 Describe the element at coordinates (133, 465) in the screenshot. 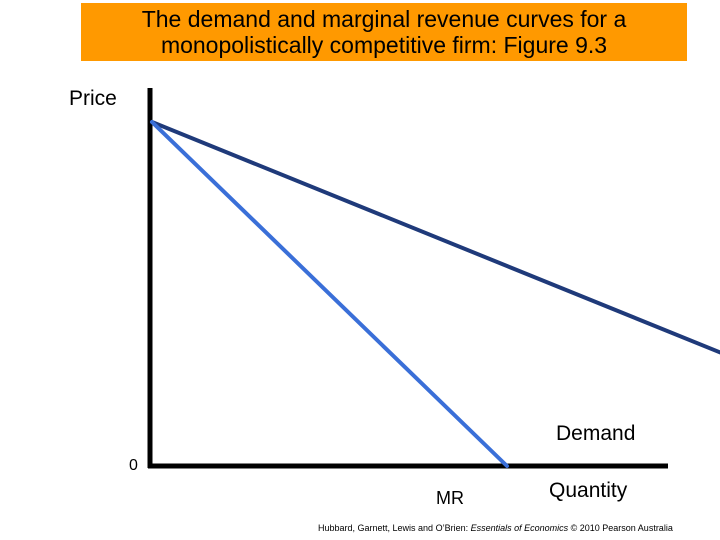

I see `origin-label: 0` at that location.